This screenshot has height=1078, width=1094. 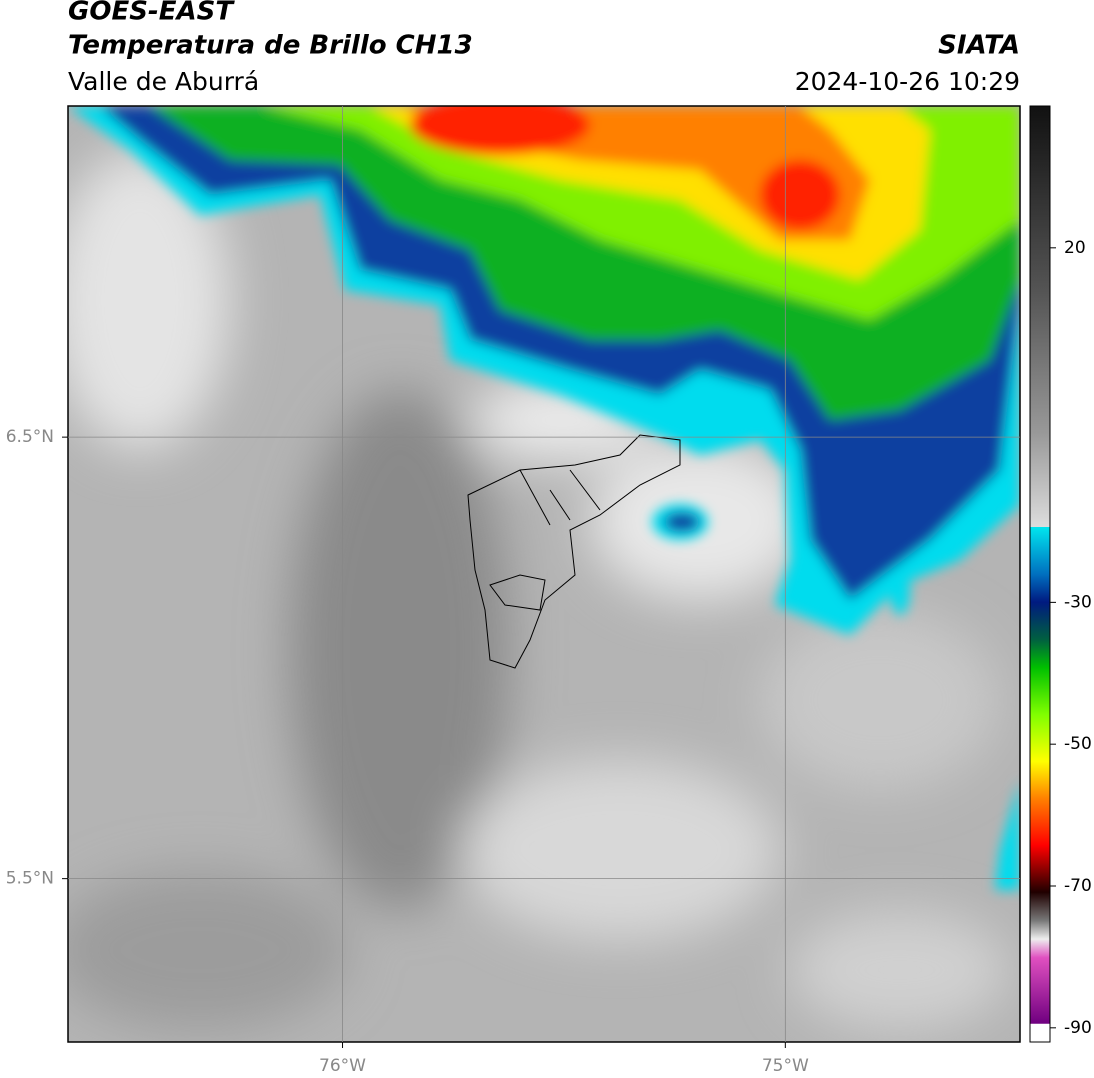 What do you see at coordinates (907, 81) in the screenshot?
I see `datetime: 2024-10-26 10:29` at bounding box center [907, 81].